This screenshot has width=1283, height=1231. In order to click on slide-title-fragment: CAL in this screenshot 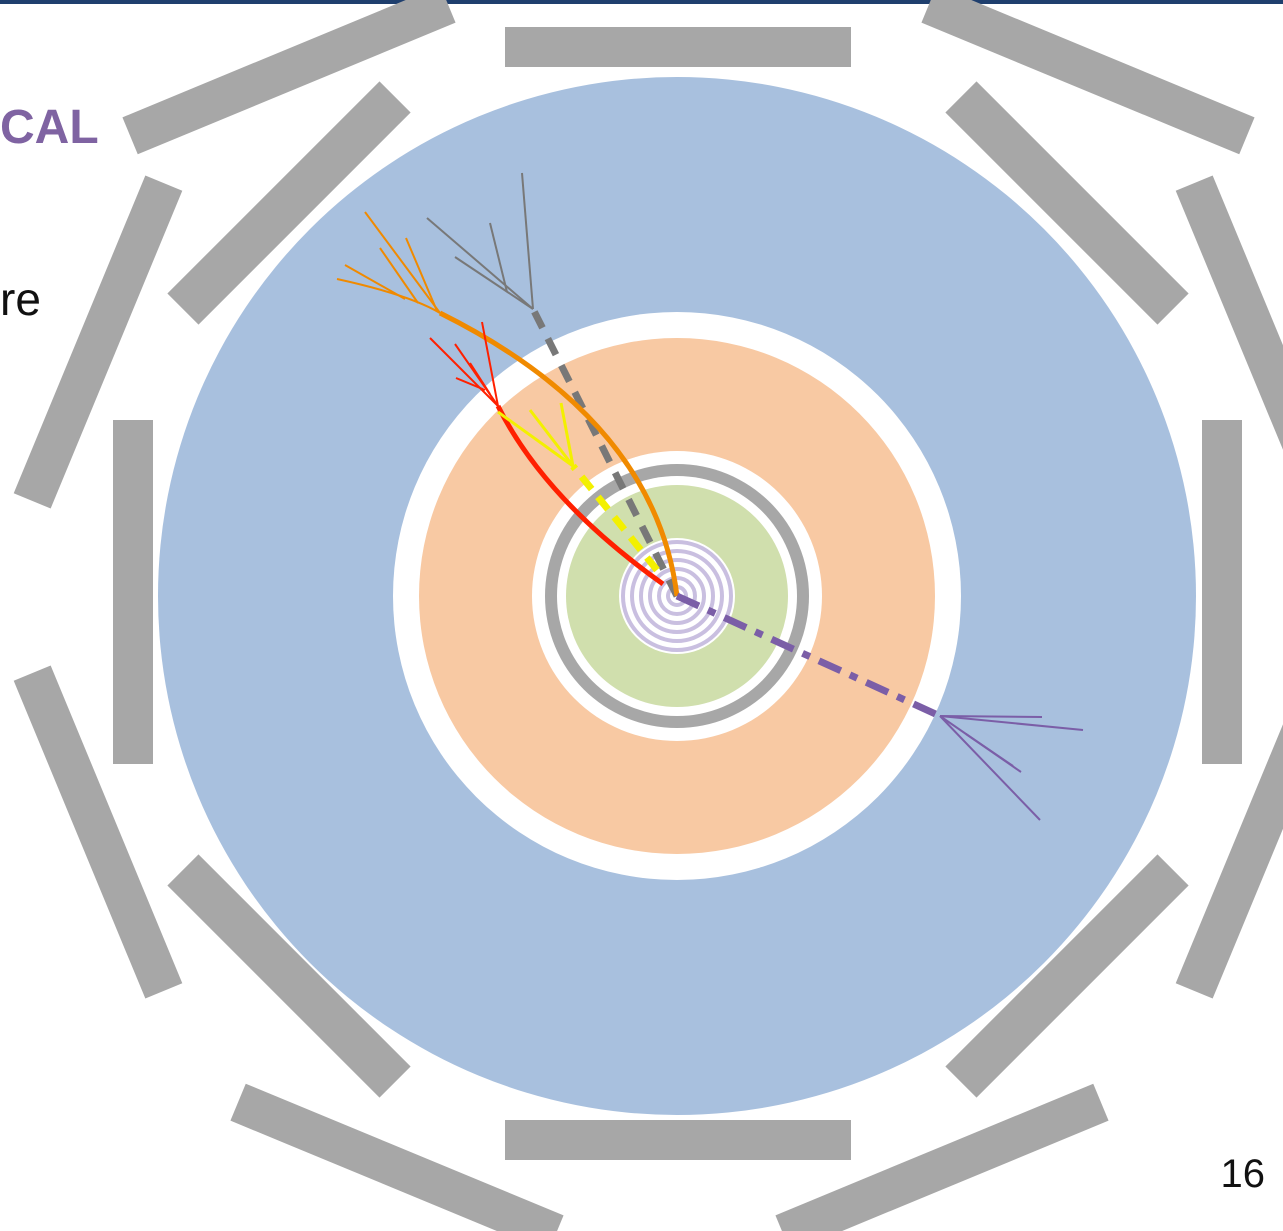, I will do `click(49, 127)`.